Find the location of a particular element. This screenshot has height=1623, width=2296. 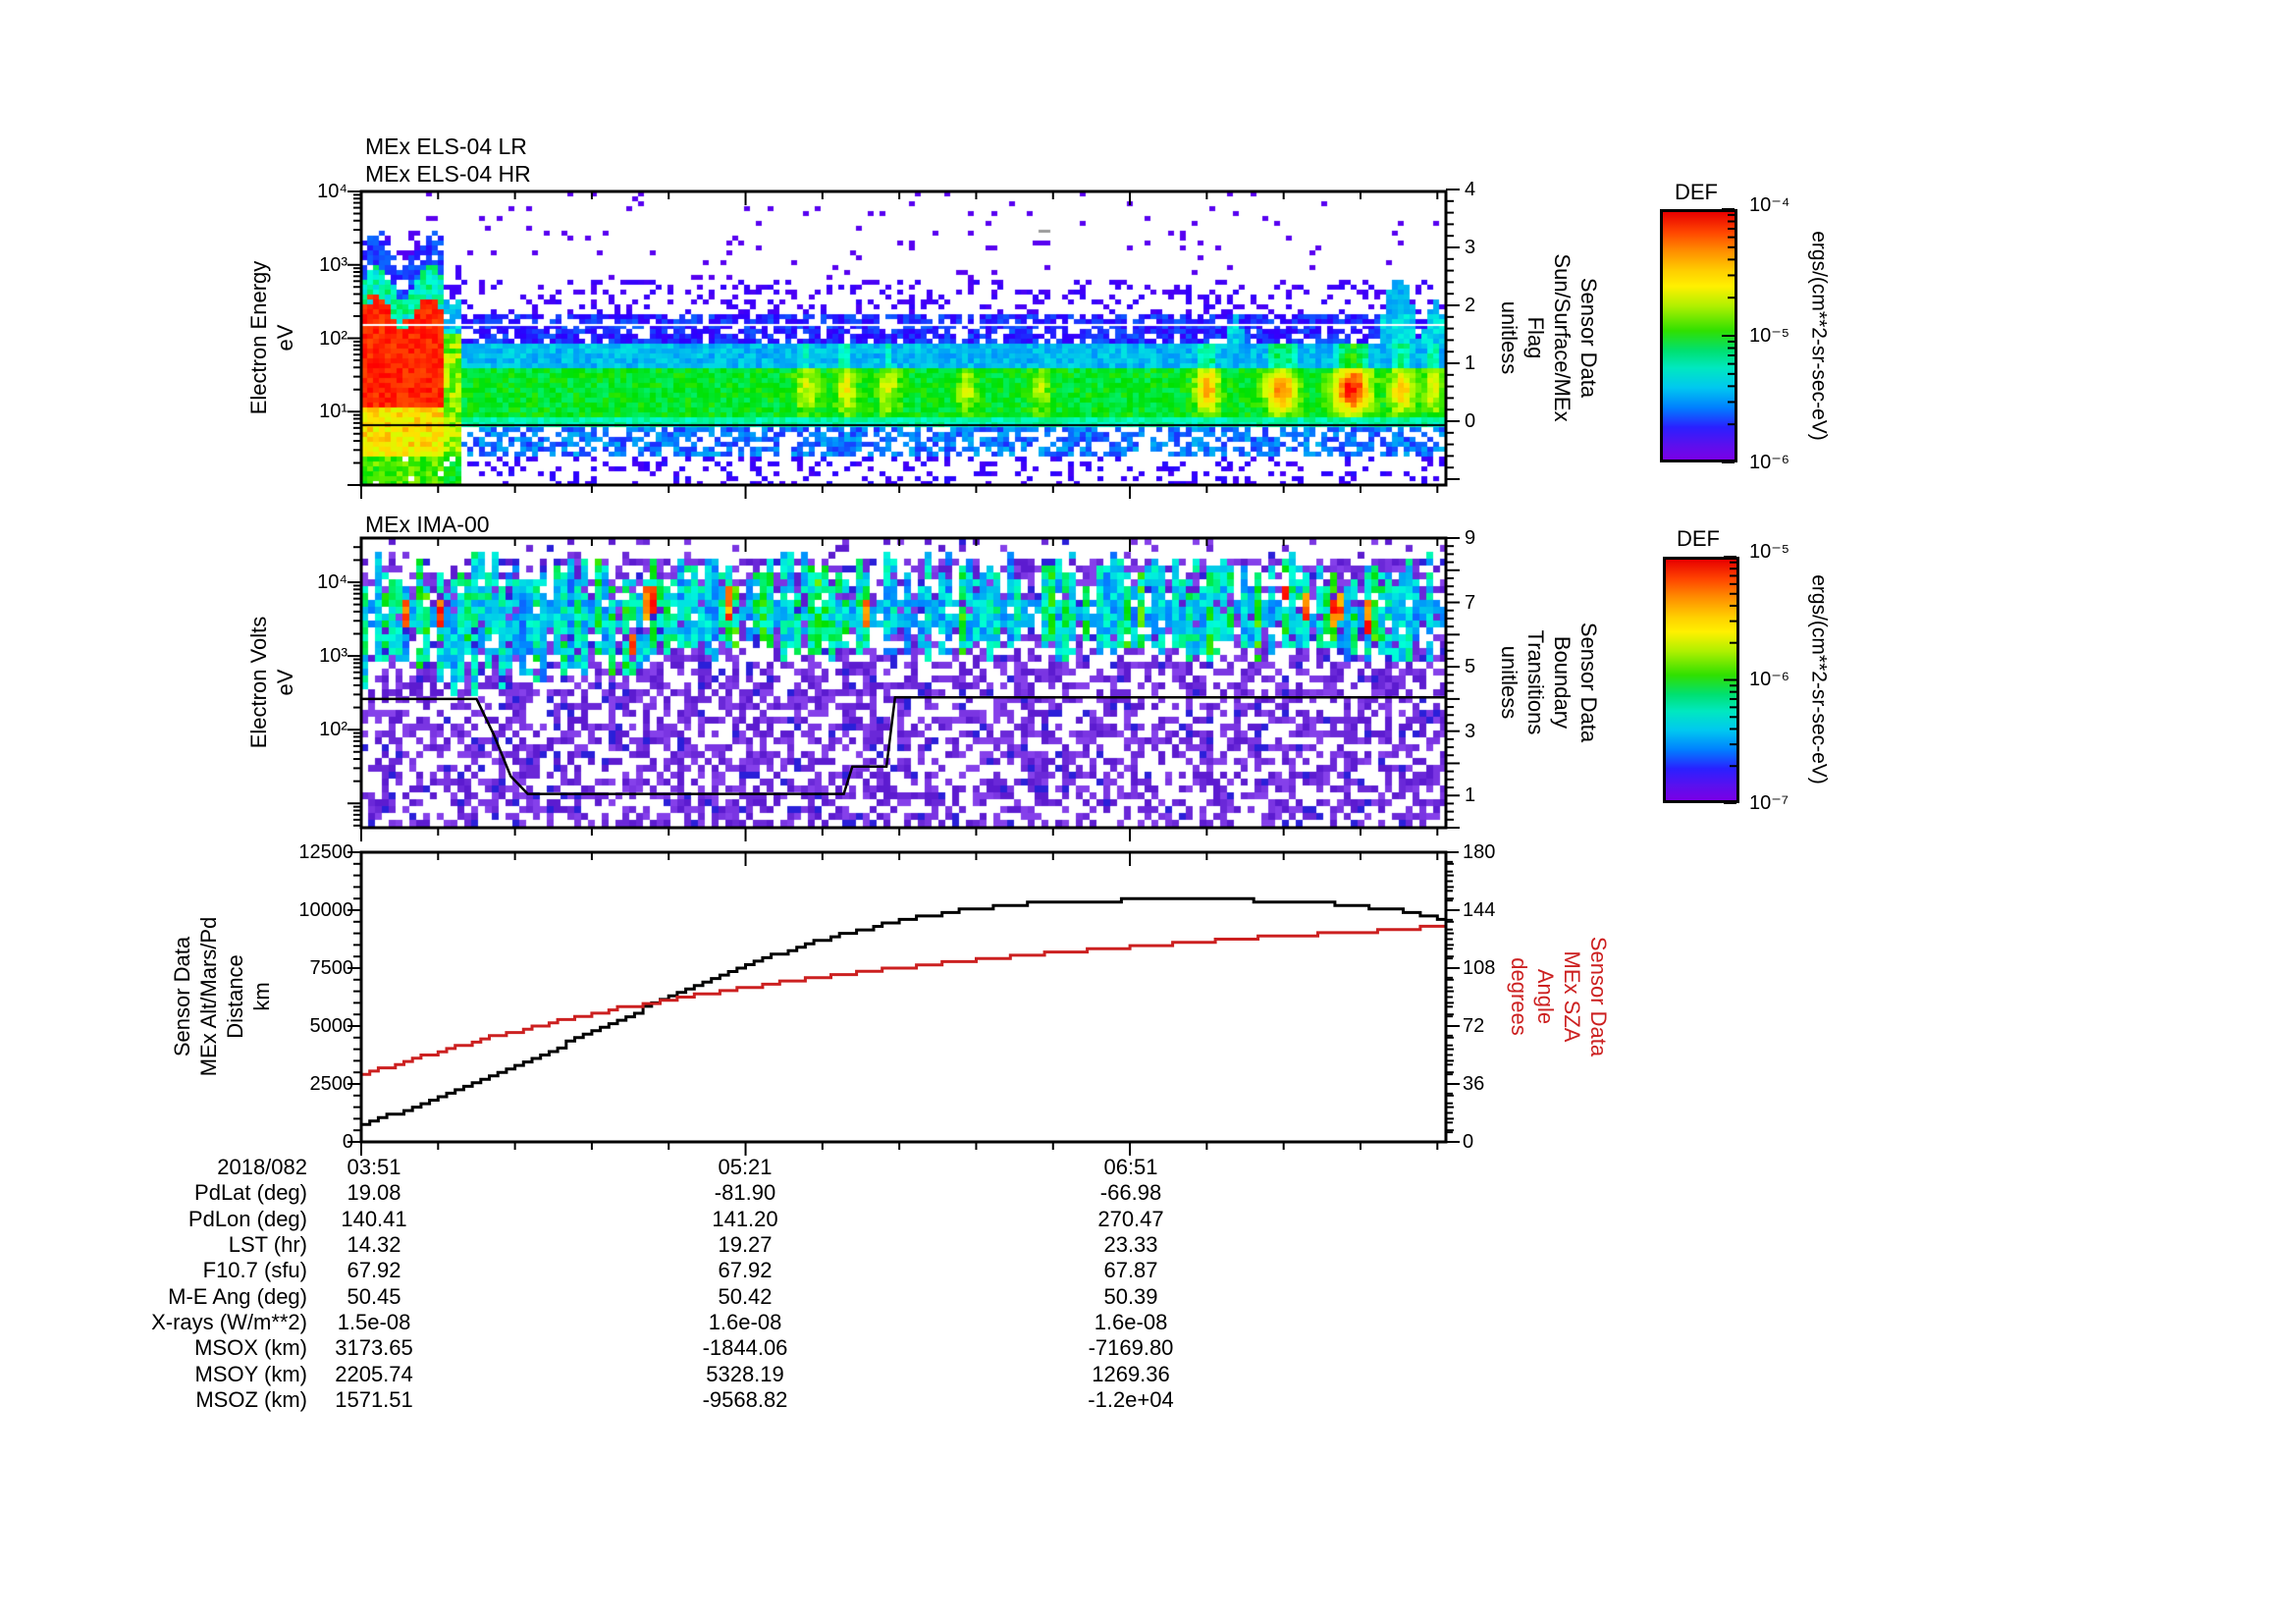

table-row-label: LST (hr) is located at coordinates (267, 1245).